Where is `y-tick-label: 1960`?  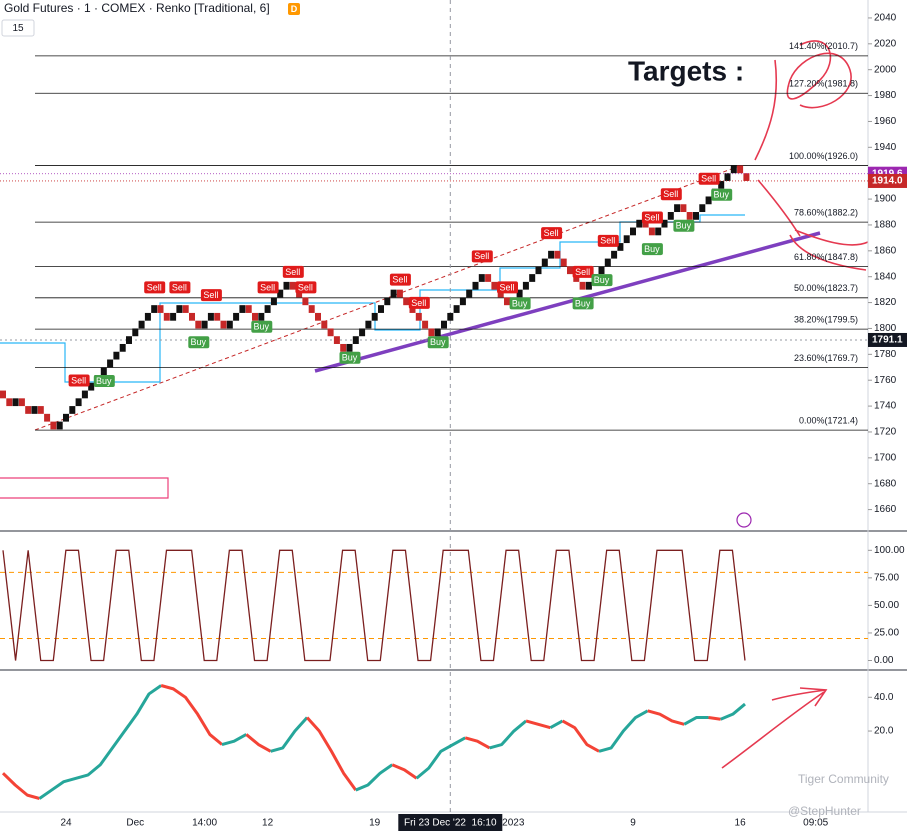 y-tick-label: 1960 is located at coordinates (885, 121).